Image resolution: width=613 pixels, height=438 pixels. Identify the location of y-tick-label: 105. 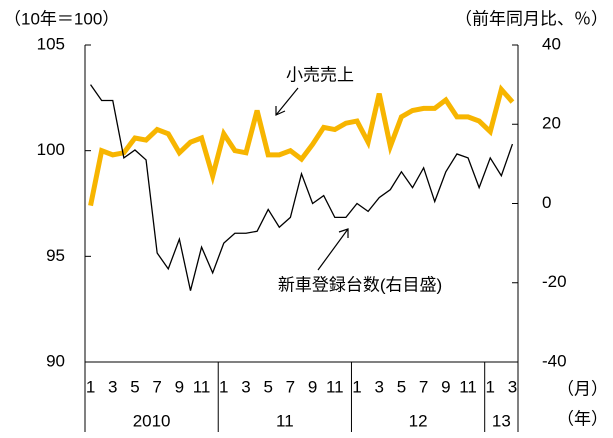
(51, 43).